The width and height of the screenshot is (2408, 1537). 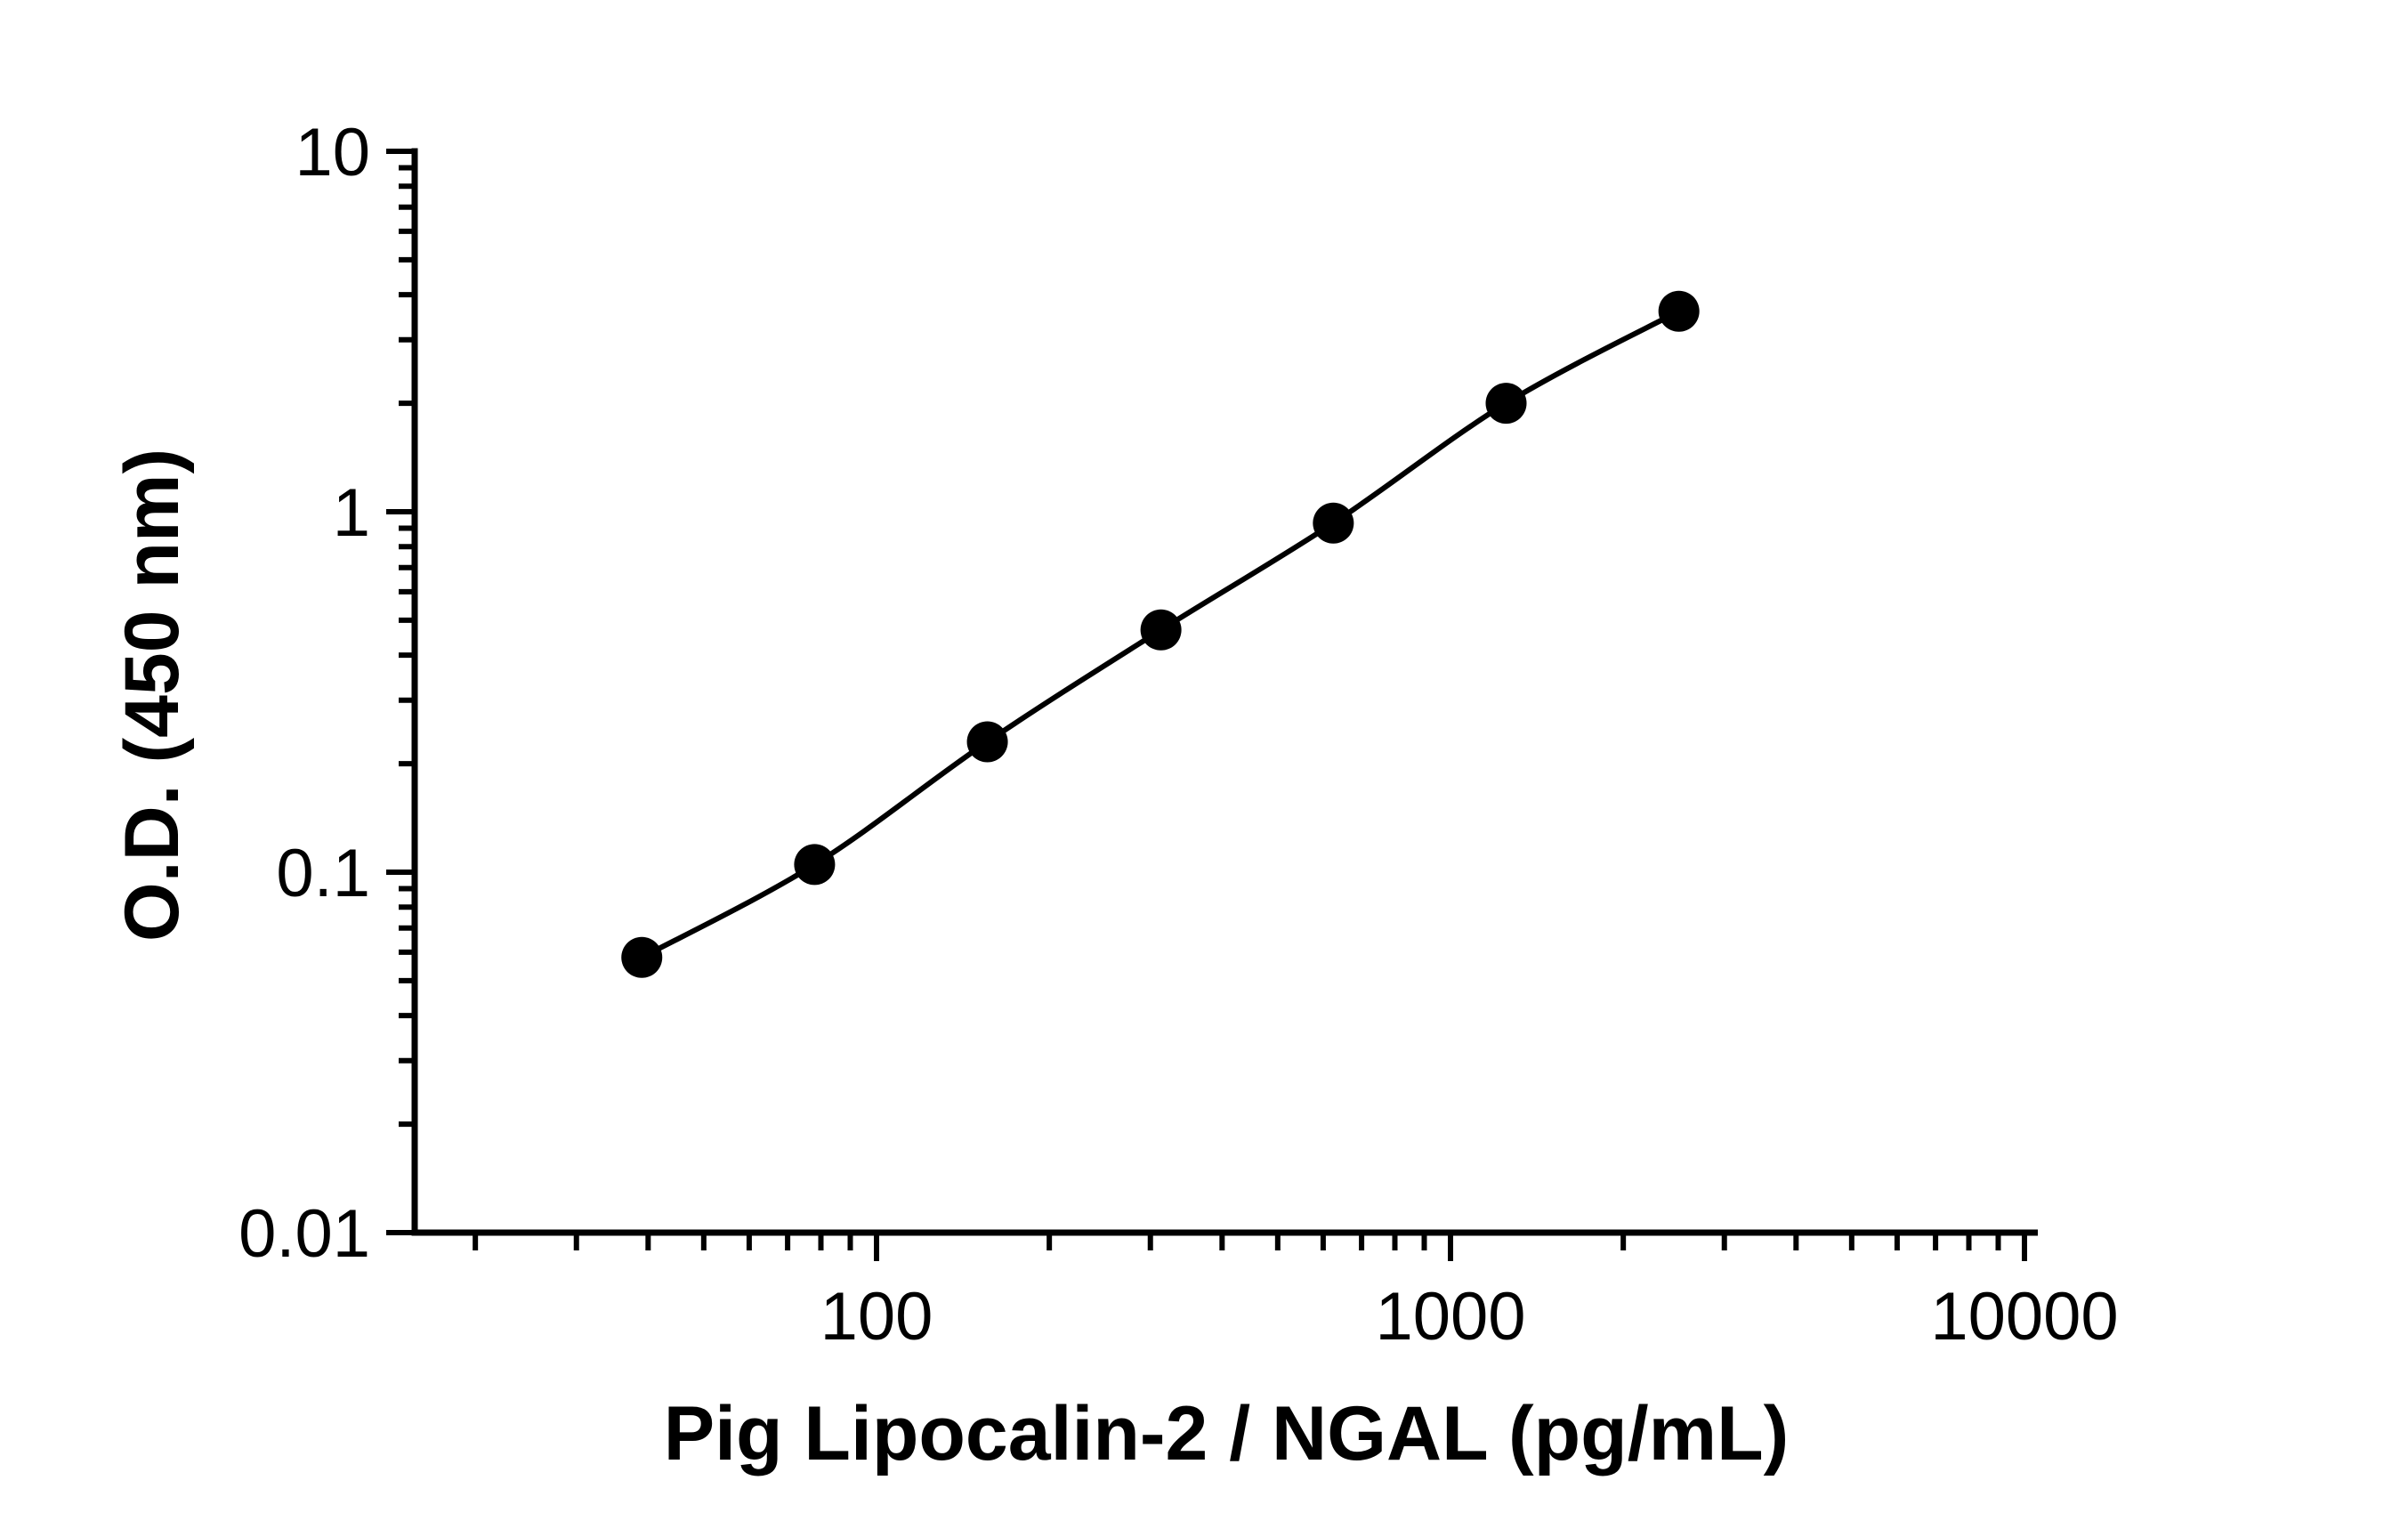 What do you see at coordinates (352, 513) in the screenshot?
I see `y-tick-label: 1` at bounding box center [352, 513].